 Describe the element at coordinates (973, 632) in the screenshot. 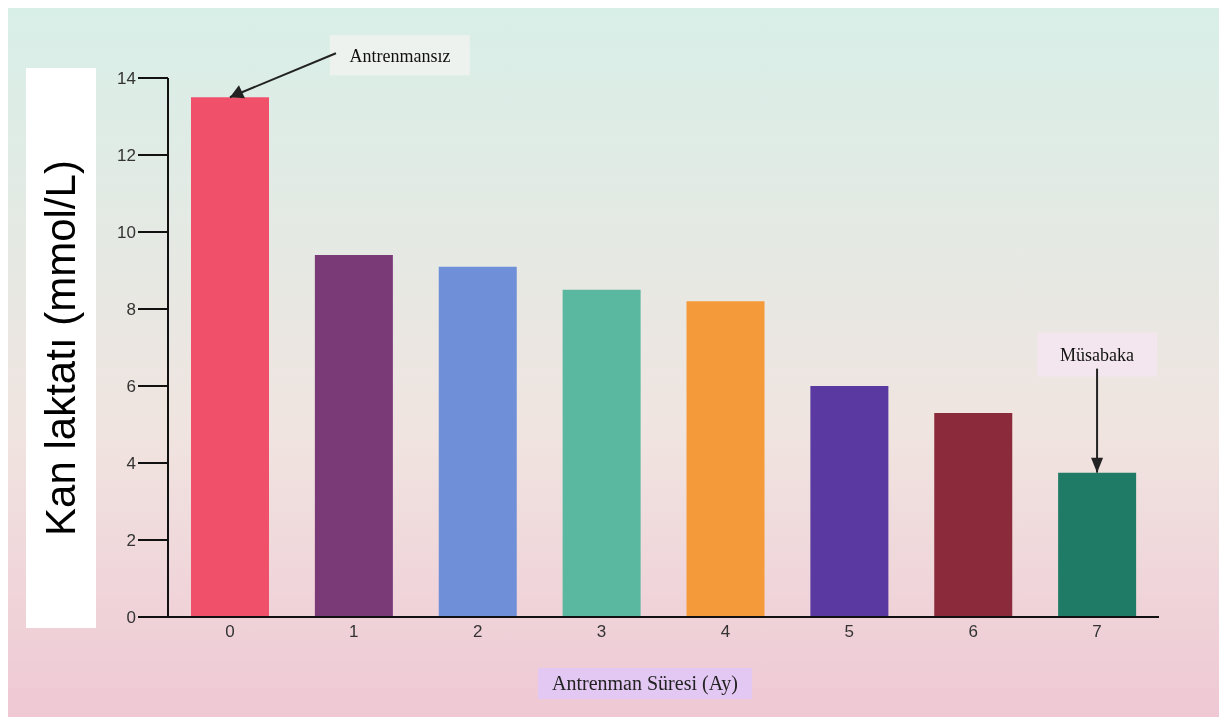

I see `x-tick-label: 6` at that location.